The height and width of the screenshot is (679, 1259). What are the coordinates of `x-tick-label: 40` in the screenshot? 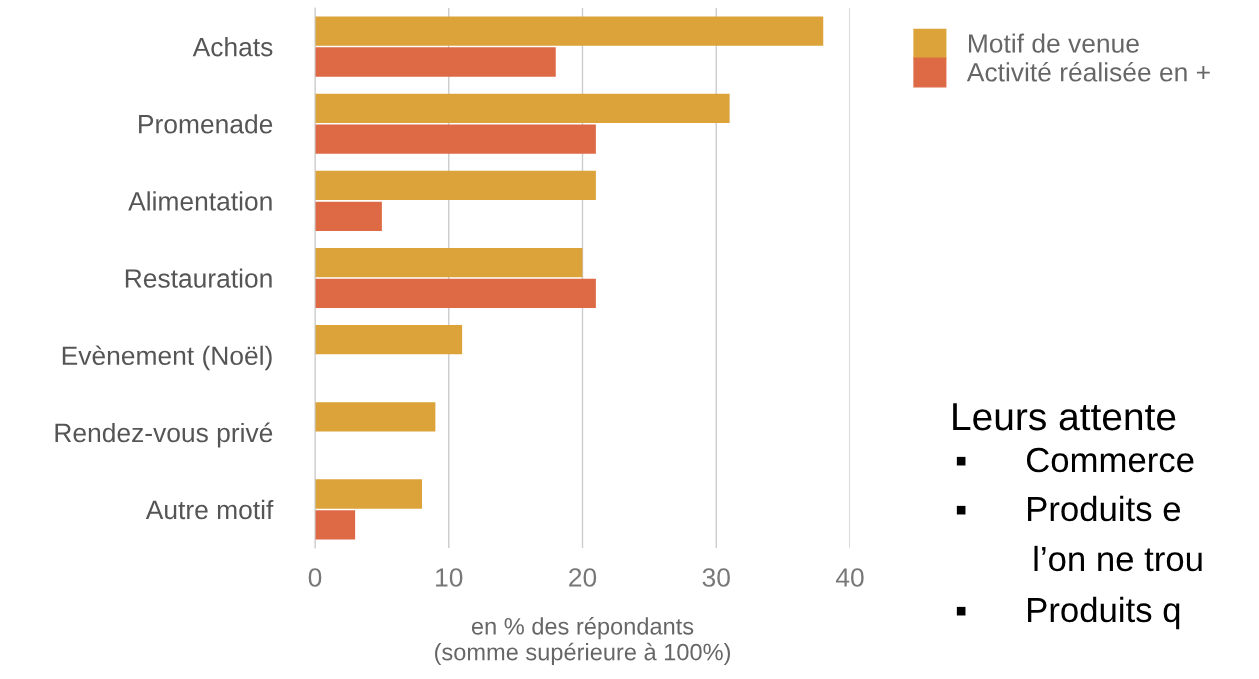 It's located at (849, 577).